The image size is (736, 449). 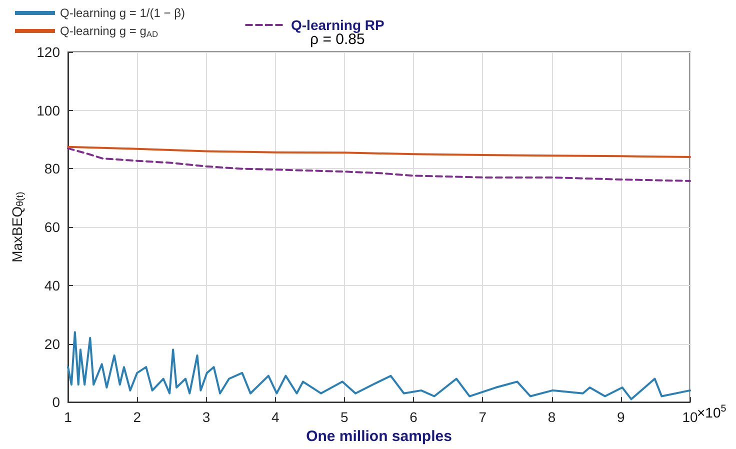 What do you see at coordinates (344, 417) in the screenshot?
I see `x-tick-label: 5` at bounding box center [344, 417].